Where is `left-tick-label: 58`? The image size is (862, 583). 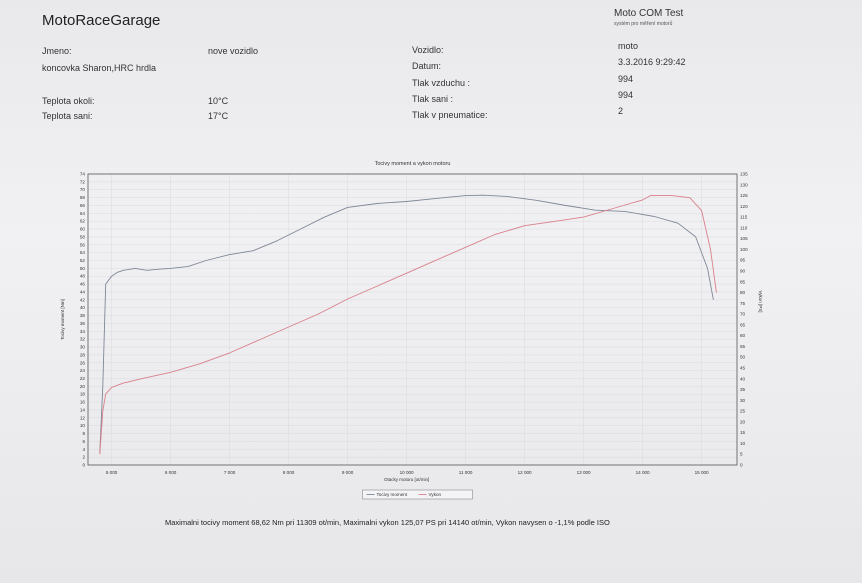
left-tick-label: 58 is located at coordinates (83, 236).